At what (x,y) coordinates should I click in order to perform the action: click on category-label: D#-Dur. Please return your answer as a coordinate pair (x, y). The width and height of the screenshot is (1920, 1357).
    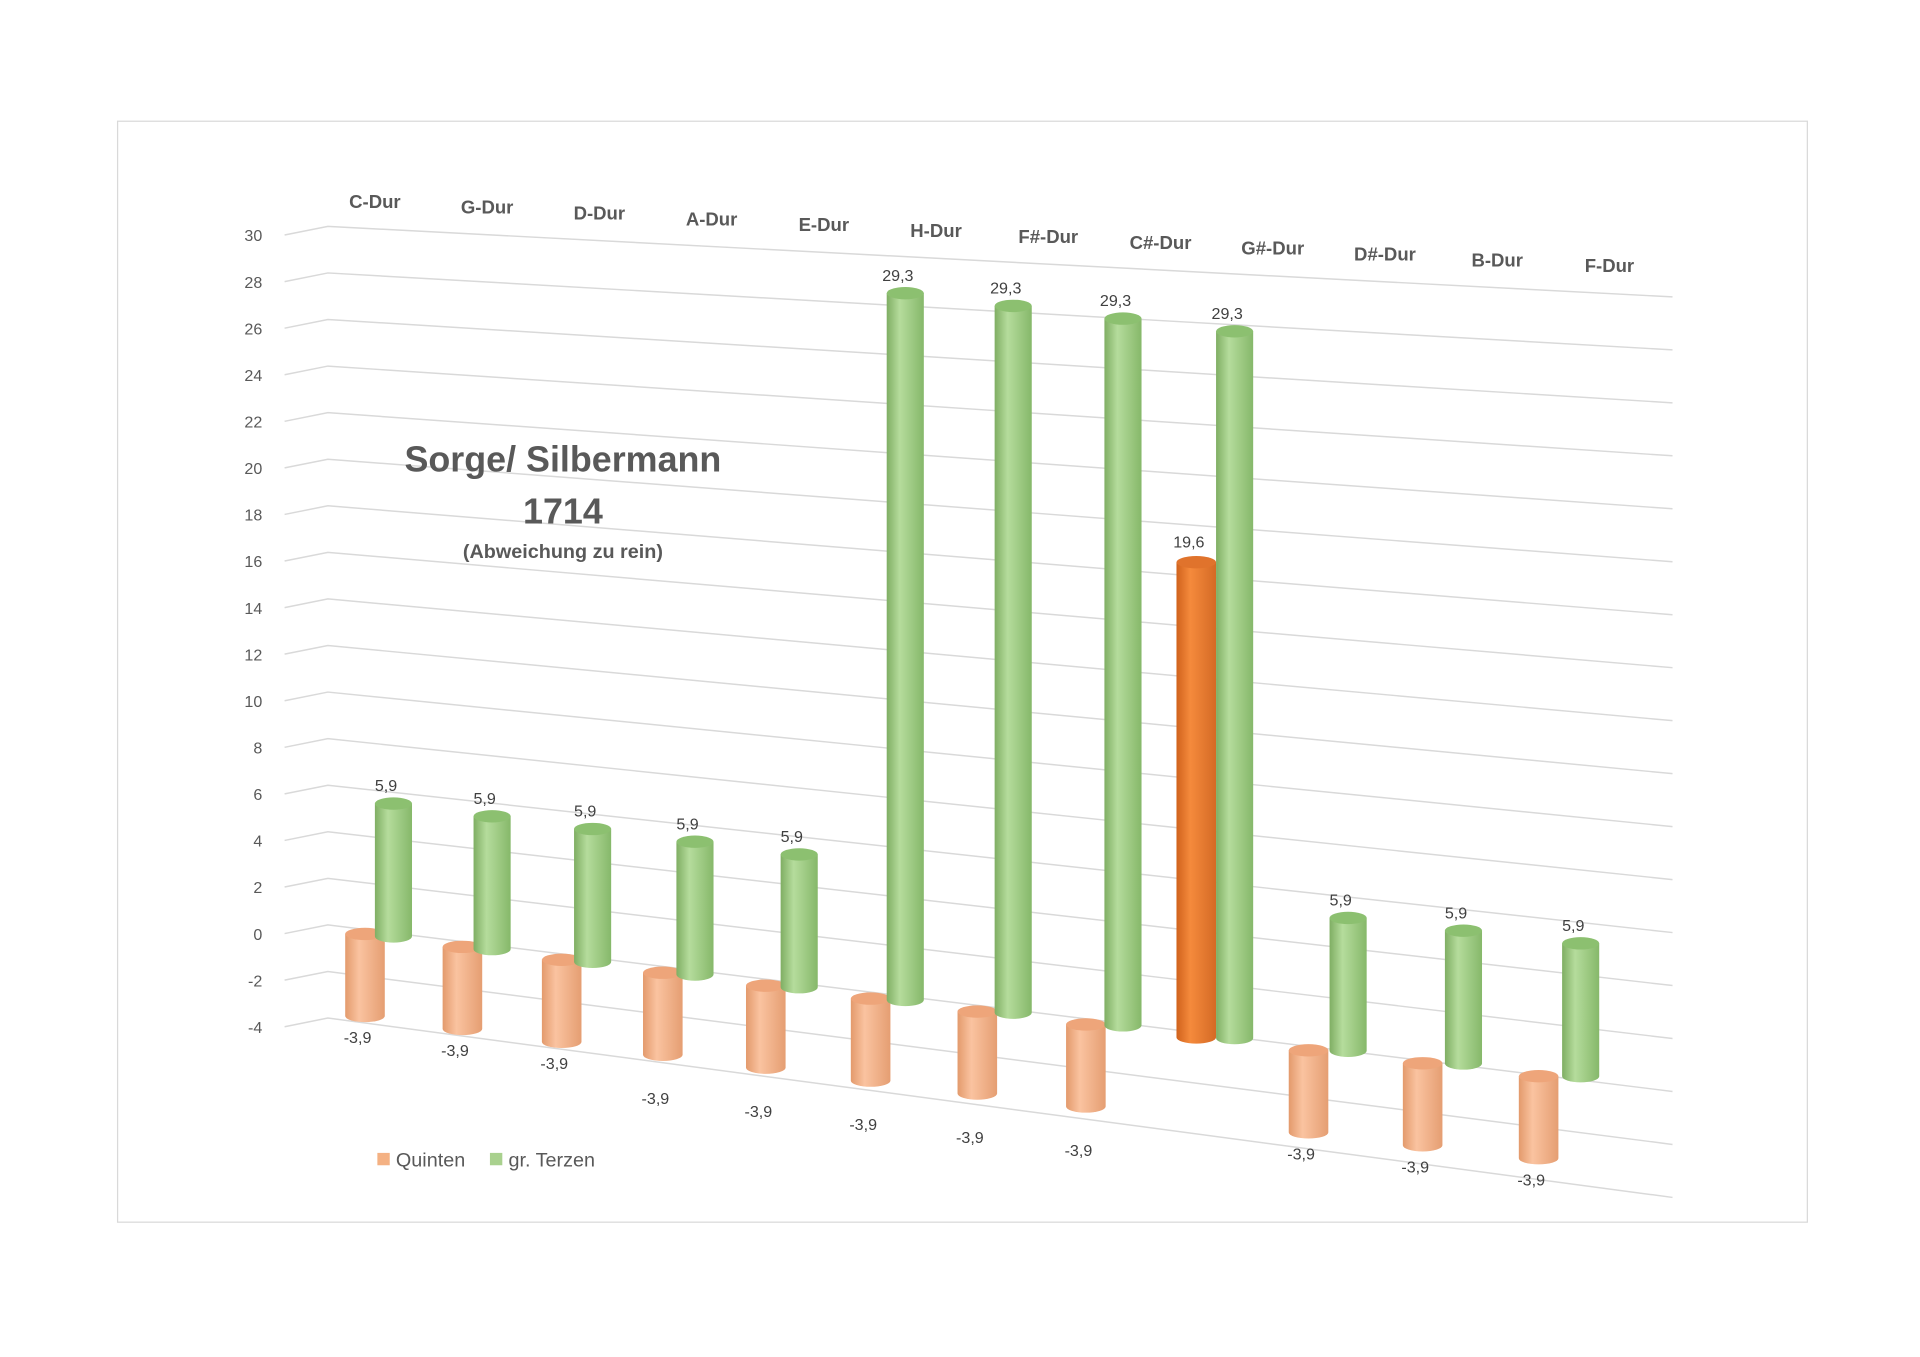
    Looking at the image, I should click on (1385, 253).